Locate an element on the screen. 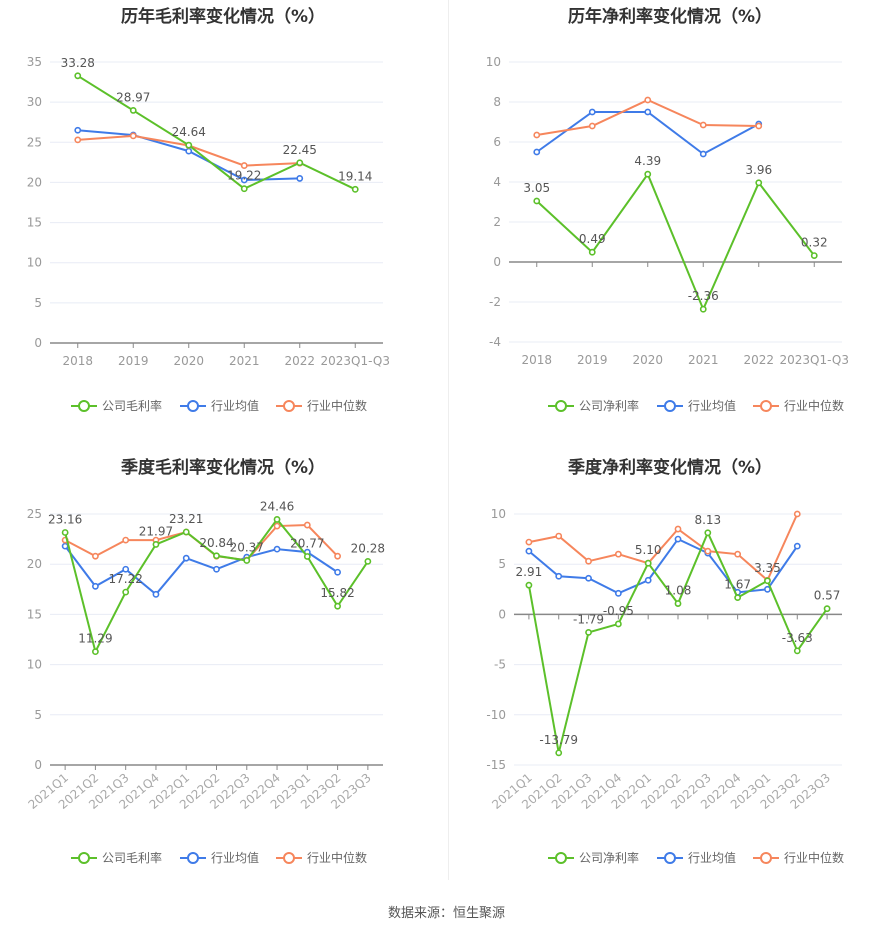 This screenshot has width=893, height=934. chart-title: 历年毛利率变化情况（%） is located at coordinates (223, 17).